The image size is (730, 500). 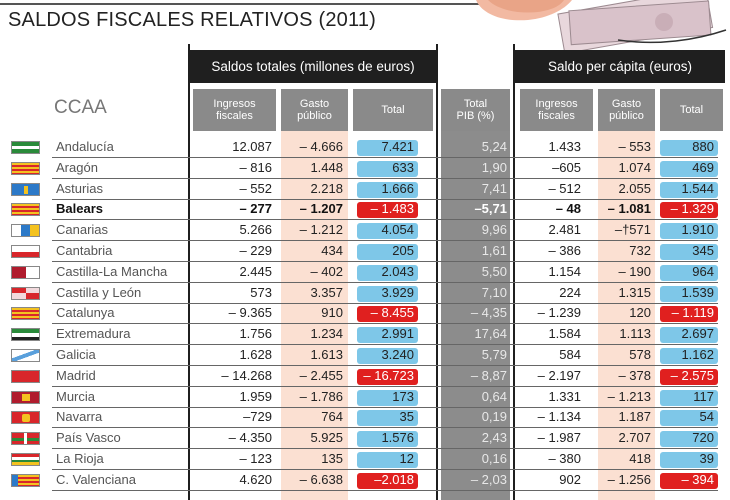 I want to click on cell-pib: 5,24, so click(x=494, y=146).